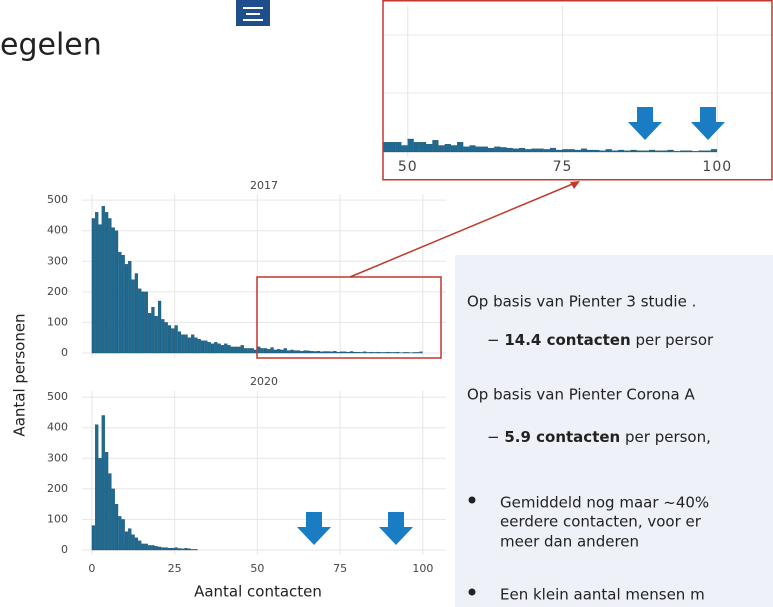  I want to click on plot-background, so click(578, 81).